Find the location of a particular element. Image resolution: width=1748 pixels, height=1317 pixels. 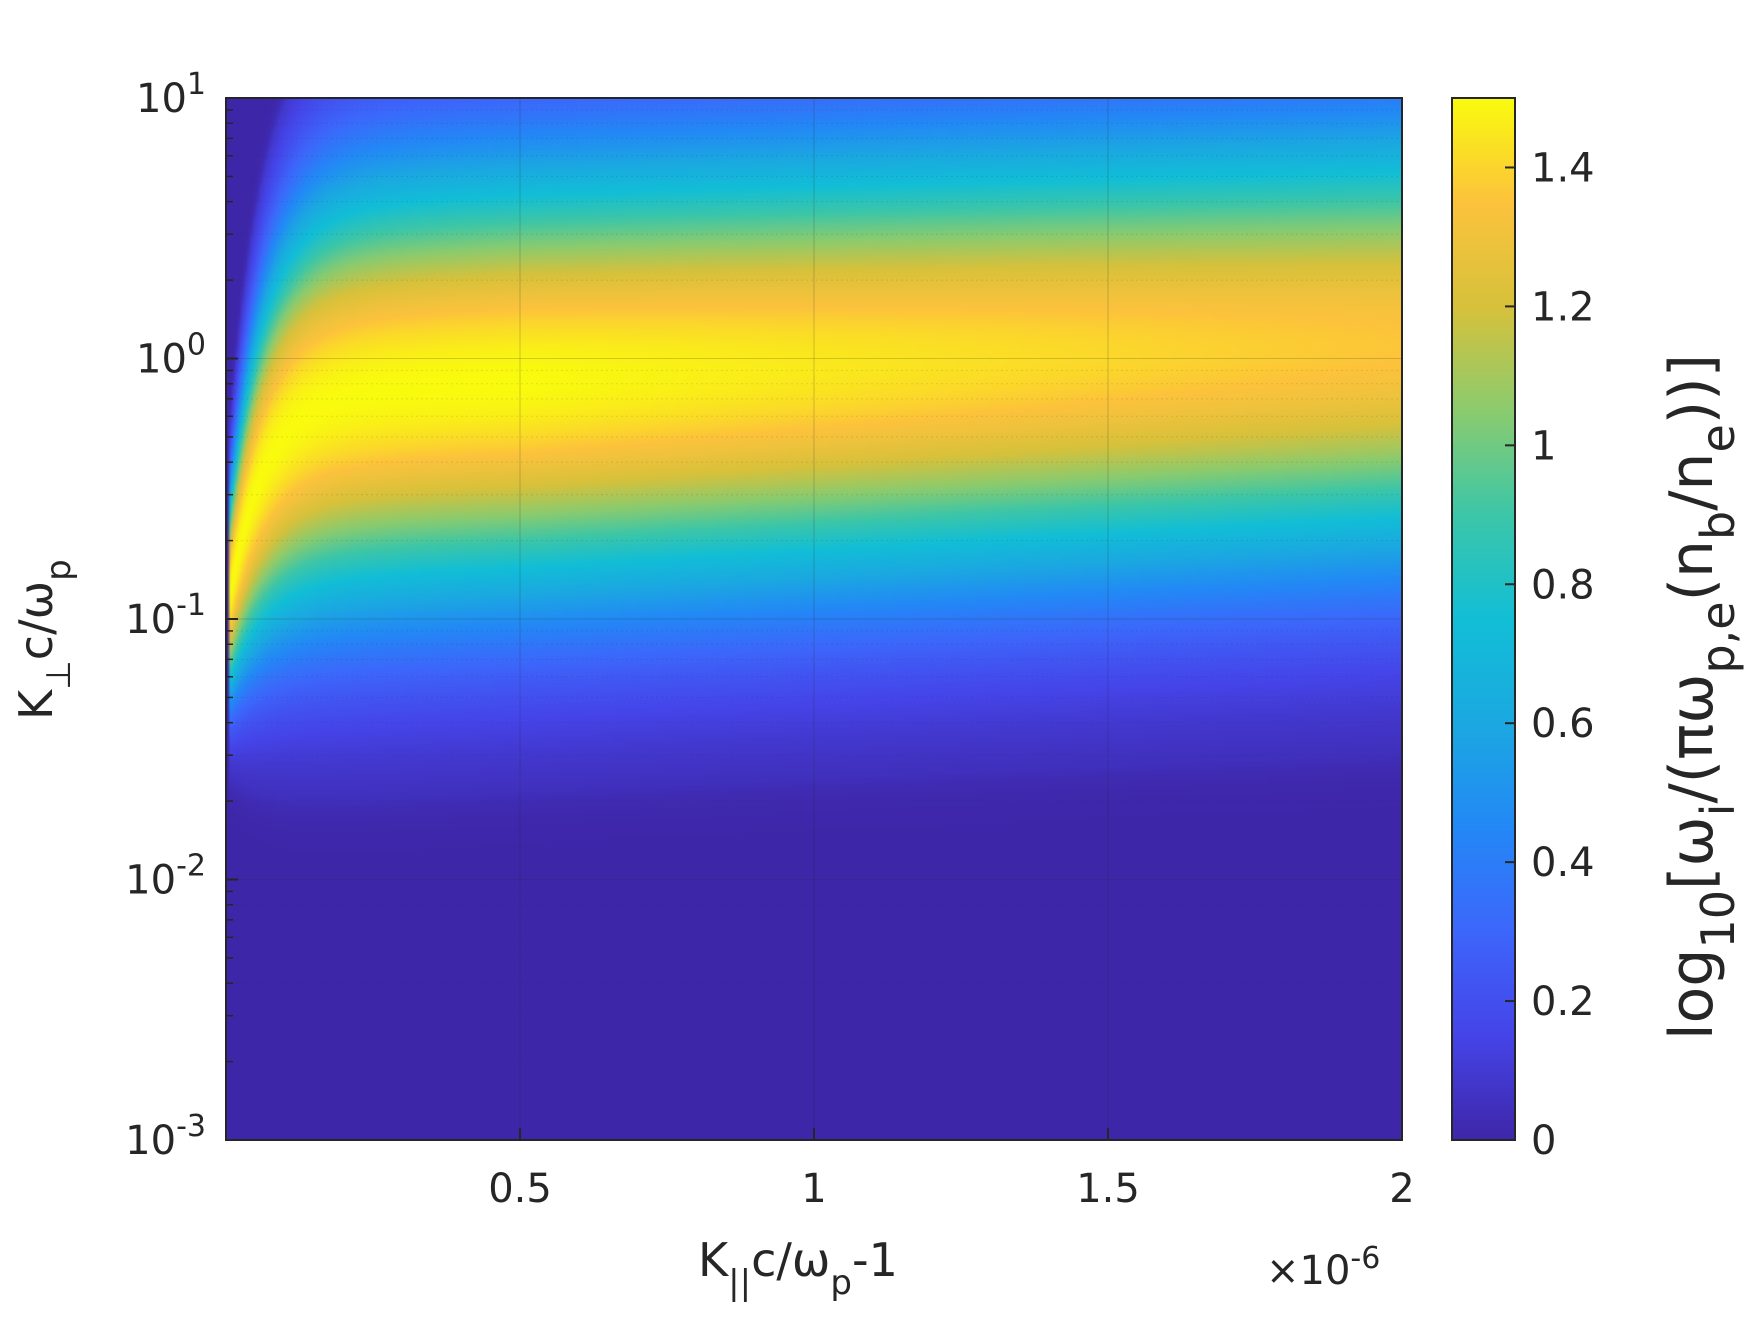

y-axis-label: K⊥c/ωp is located at coordinates (44, 639).